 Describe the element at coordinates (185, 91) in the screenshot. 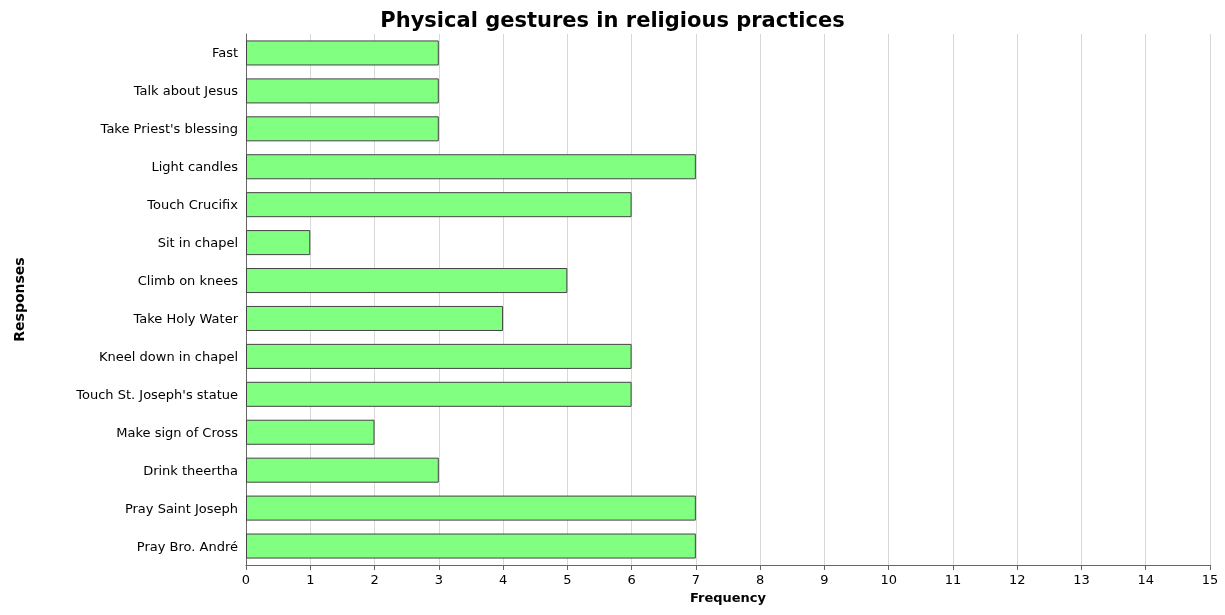

I see `y-tick-label: Talk about Jesus` at that location.